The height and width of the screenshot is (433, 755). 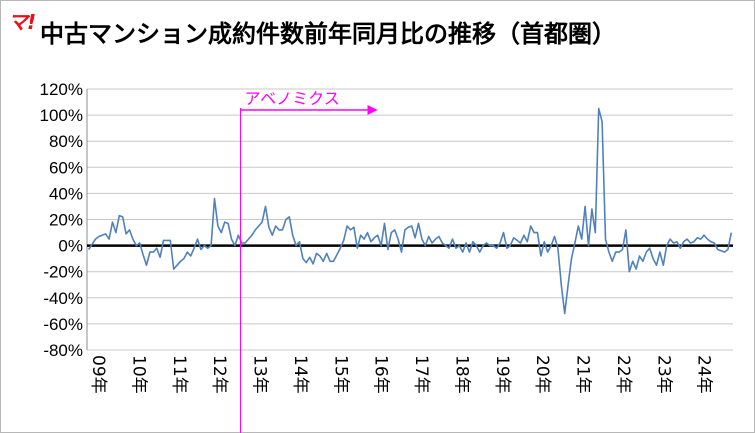 I want to click on annotation-group: アベノミクス, so click(x=309, y=261).